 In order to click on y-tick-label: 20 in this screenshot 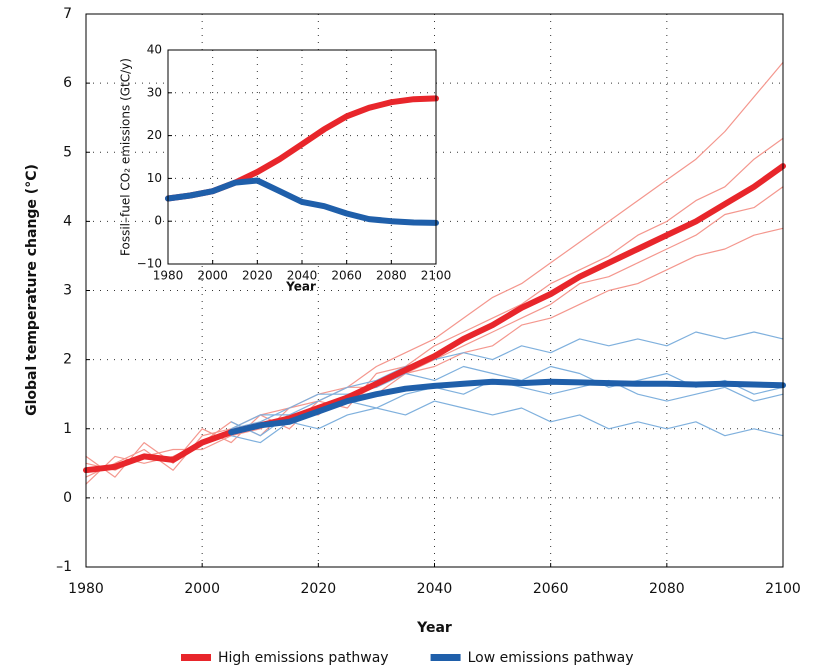, I will do `click(154, 135)`.